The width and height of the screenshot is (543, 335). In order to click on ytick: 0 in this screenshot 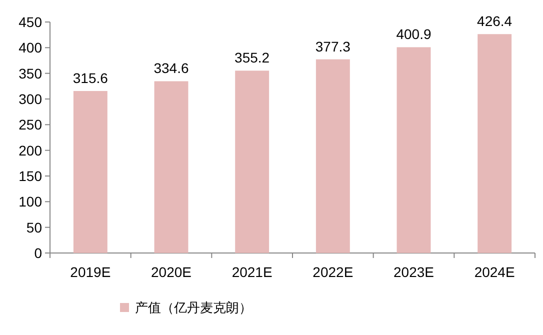, I will do `click(38, 253)`.